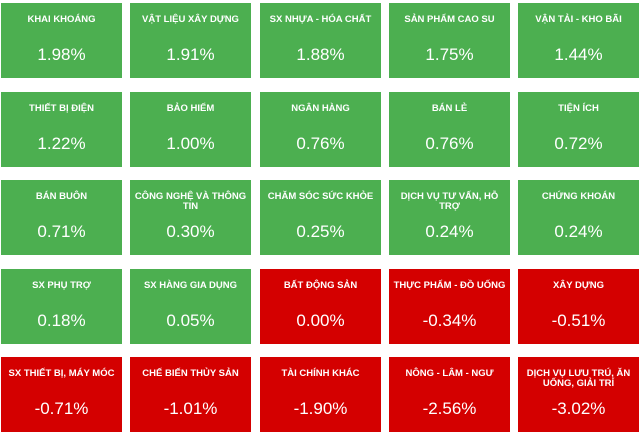 Image resolution: width=640 pixels, height=433 pixels. I want to click on sector-name: NÔNG - LÂM - NGƯ, so click(449, 373).